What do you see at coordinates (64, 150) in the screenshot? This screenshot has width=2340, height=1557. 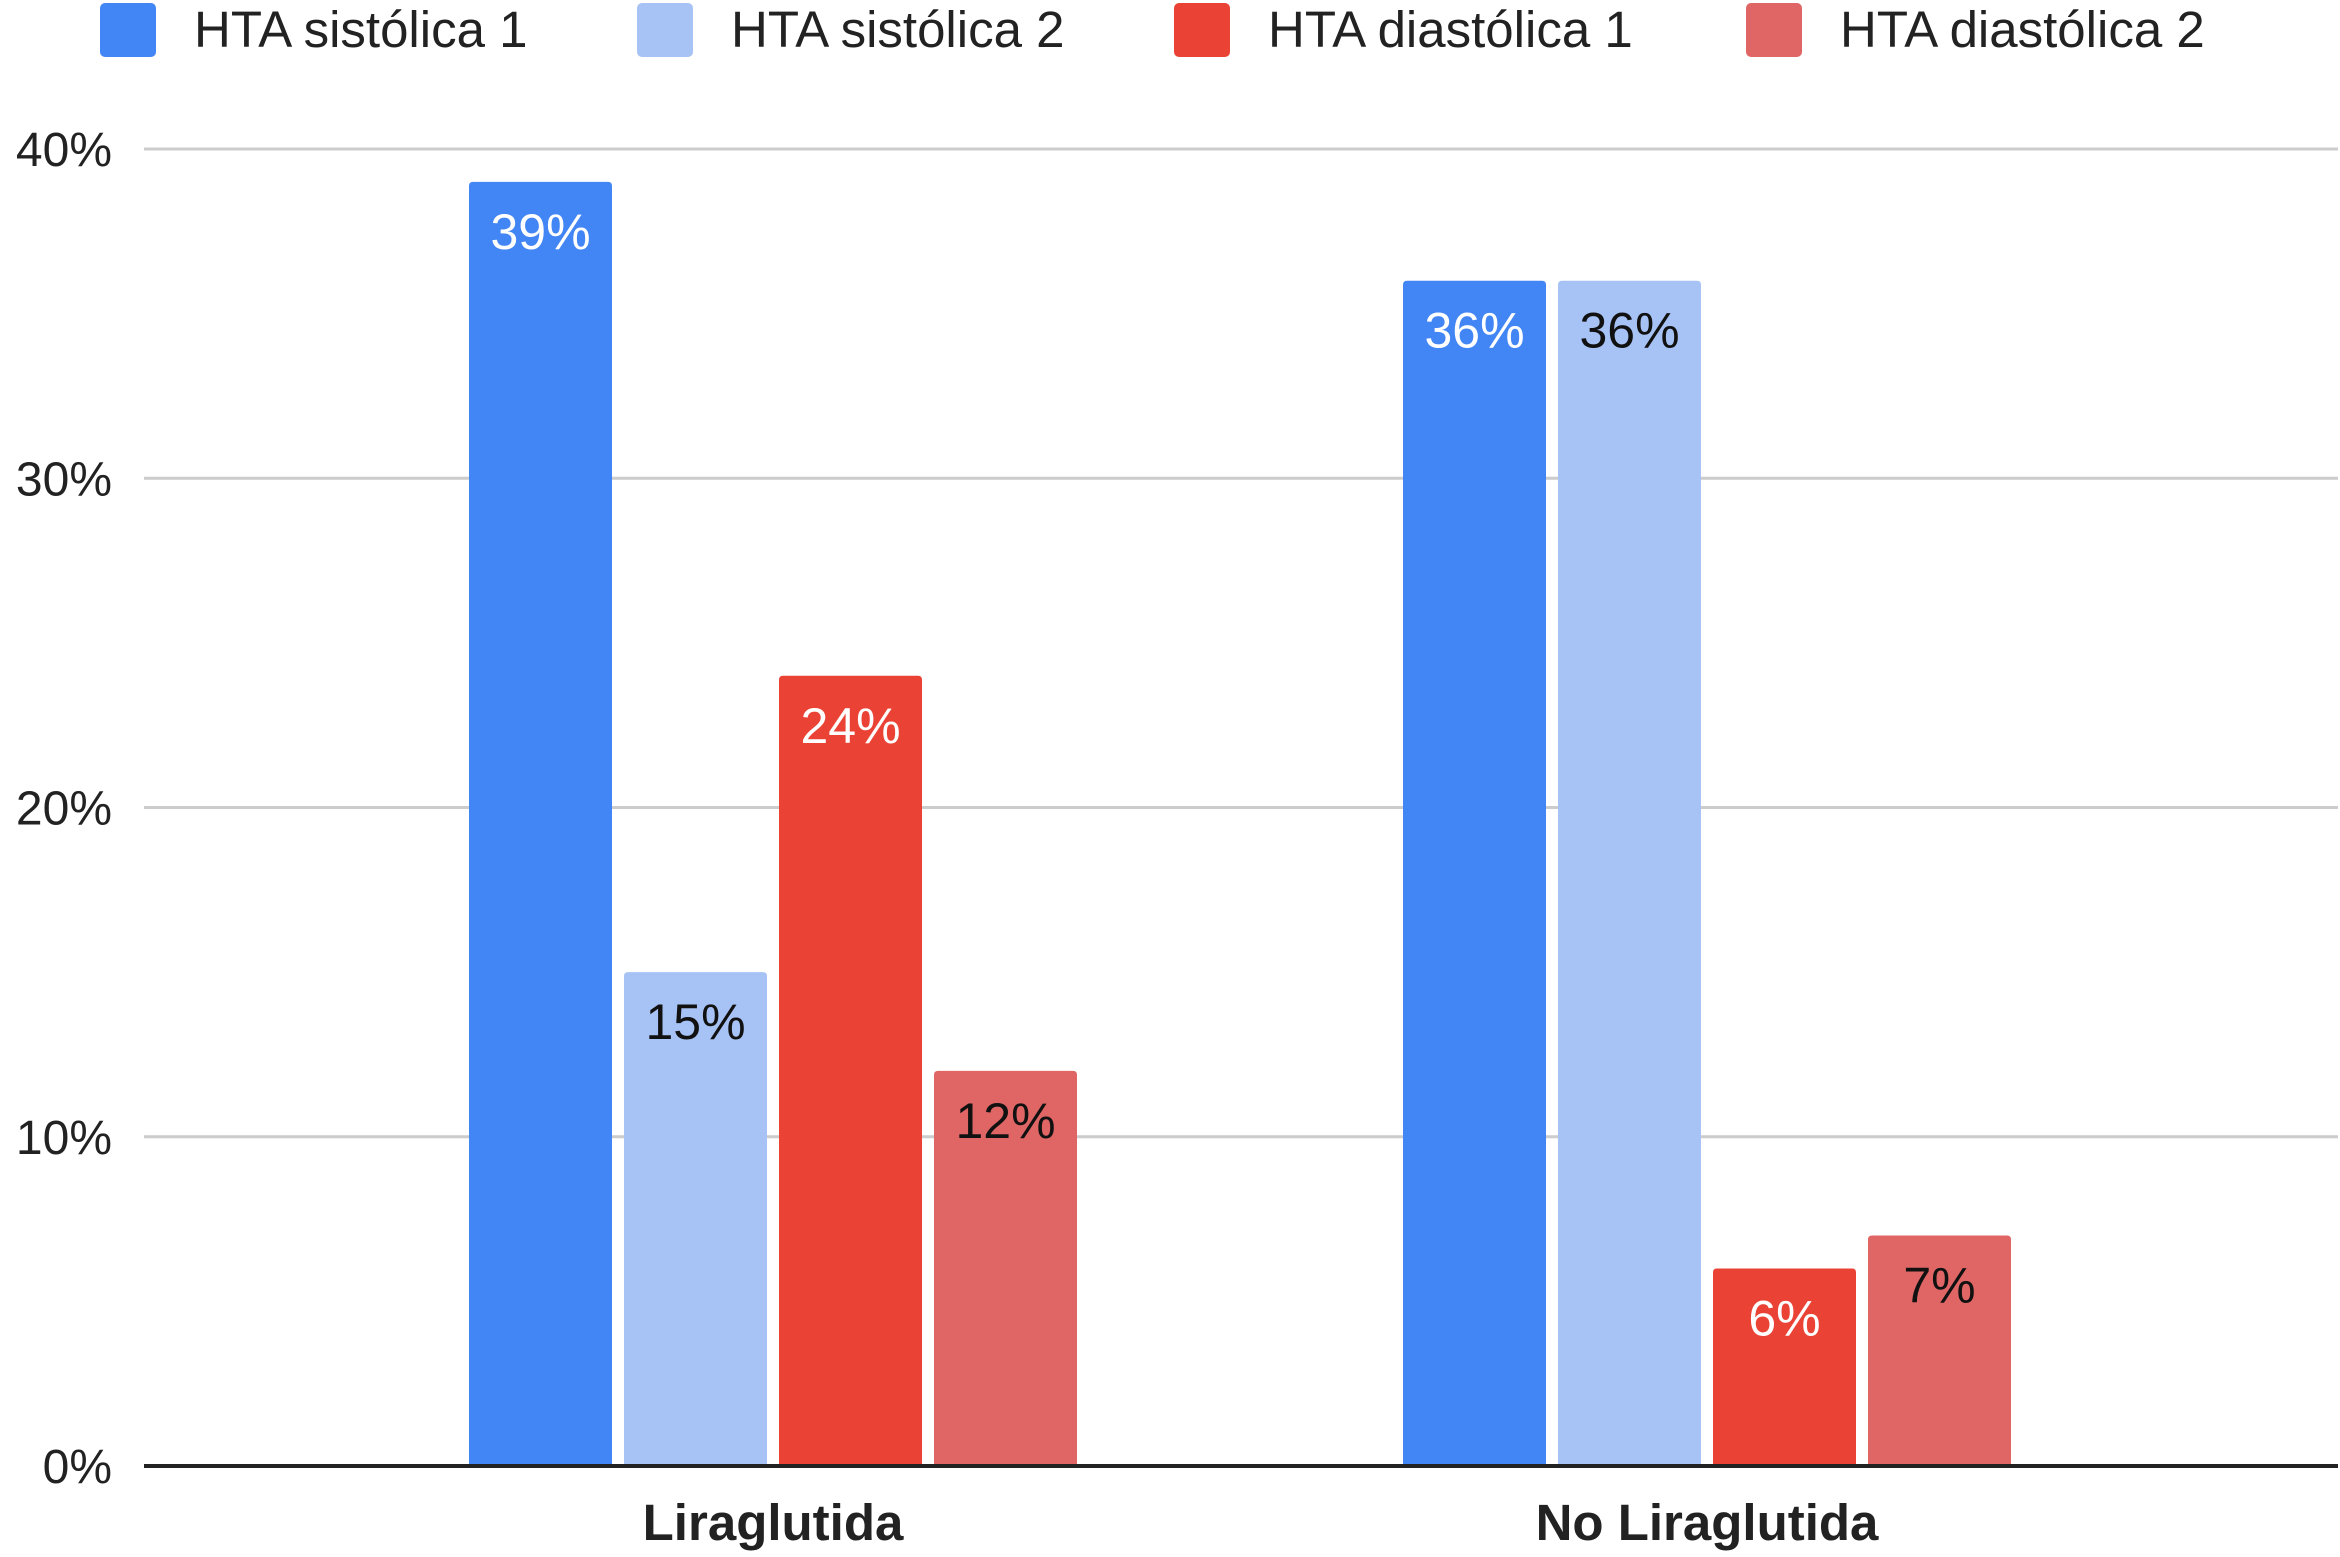 I see `y-tick-label: 40%` at bounding box center [64, 150].